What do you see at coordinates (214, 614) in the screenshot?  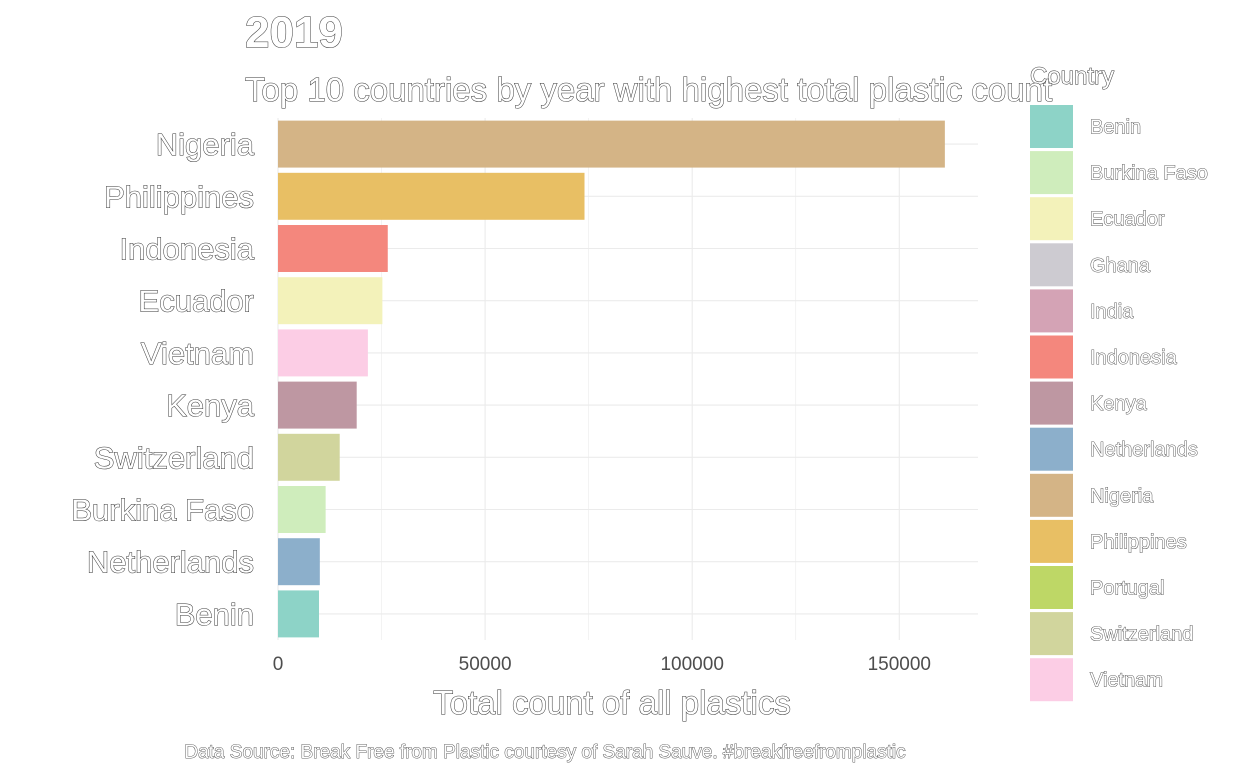 I see `y-tick-label: Benin` at bounding box center [214, 614].